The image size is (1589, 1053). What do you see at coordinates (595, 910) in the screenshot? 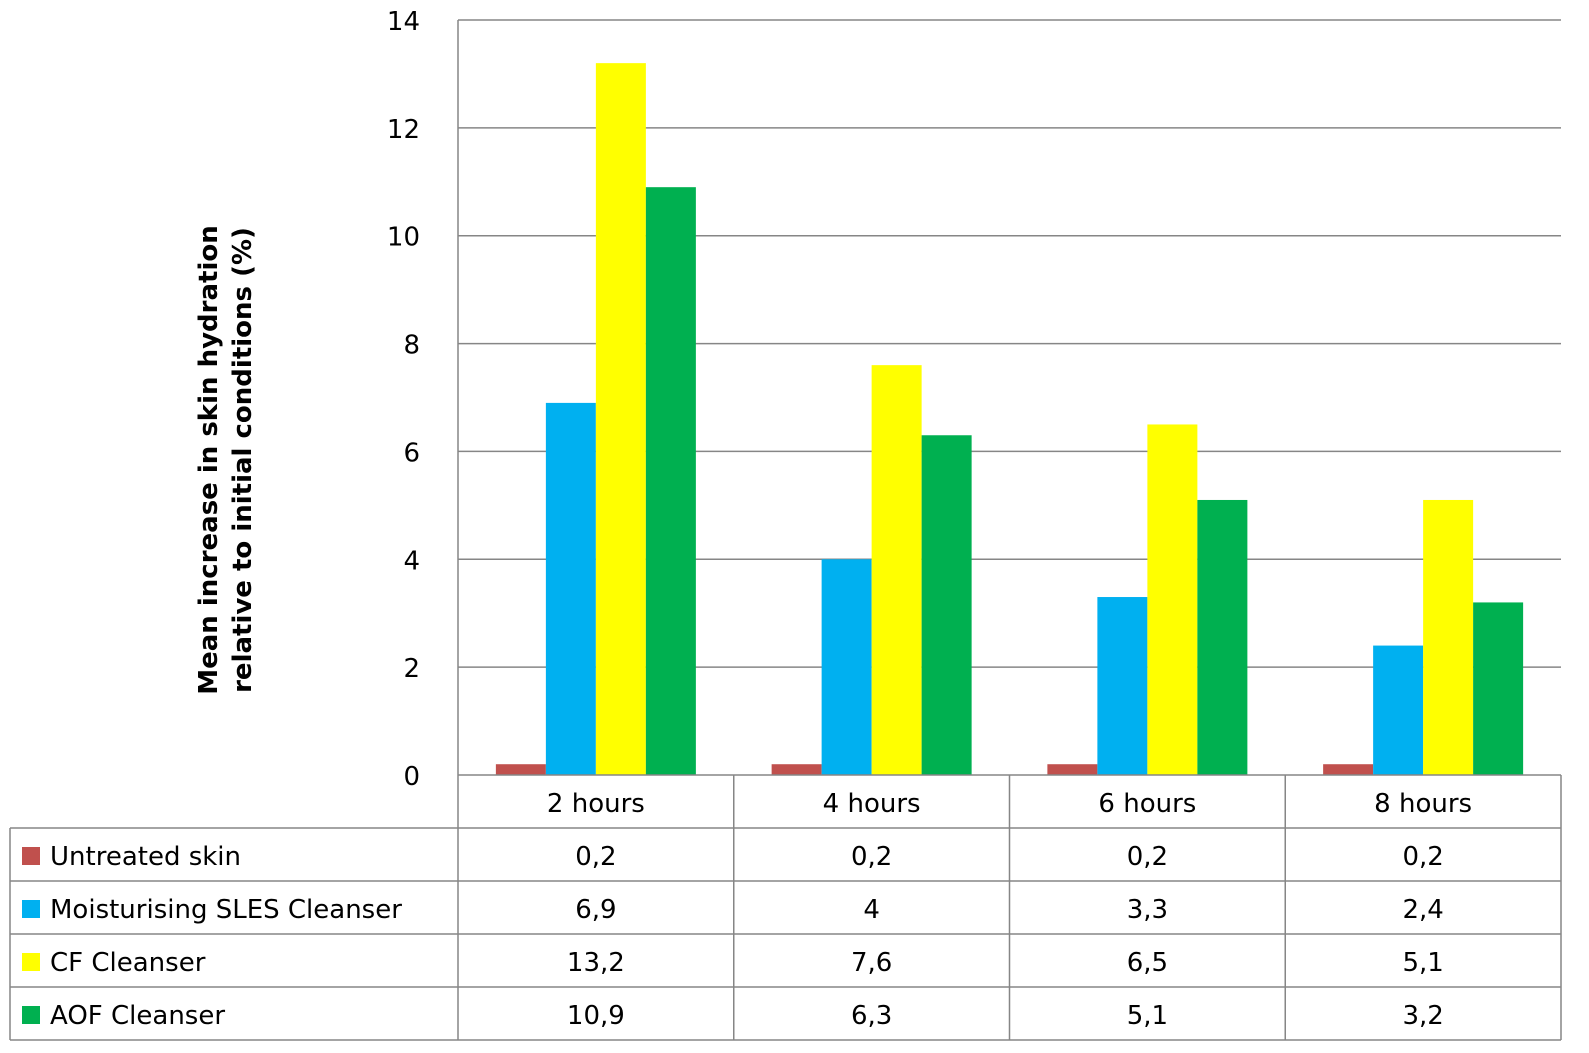
I see `data-label-1-0: 6,9` at bounding box center [595, 910].